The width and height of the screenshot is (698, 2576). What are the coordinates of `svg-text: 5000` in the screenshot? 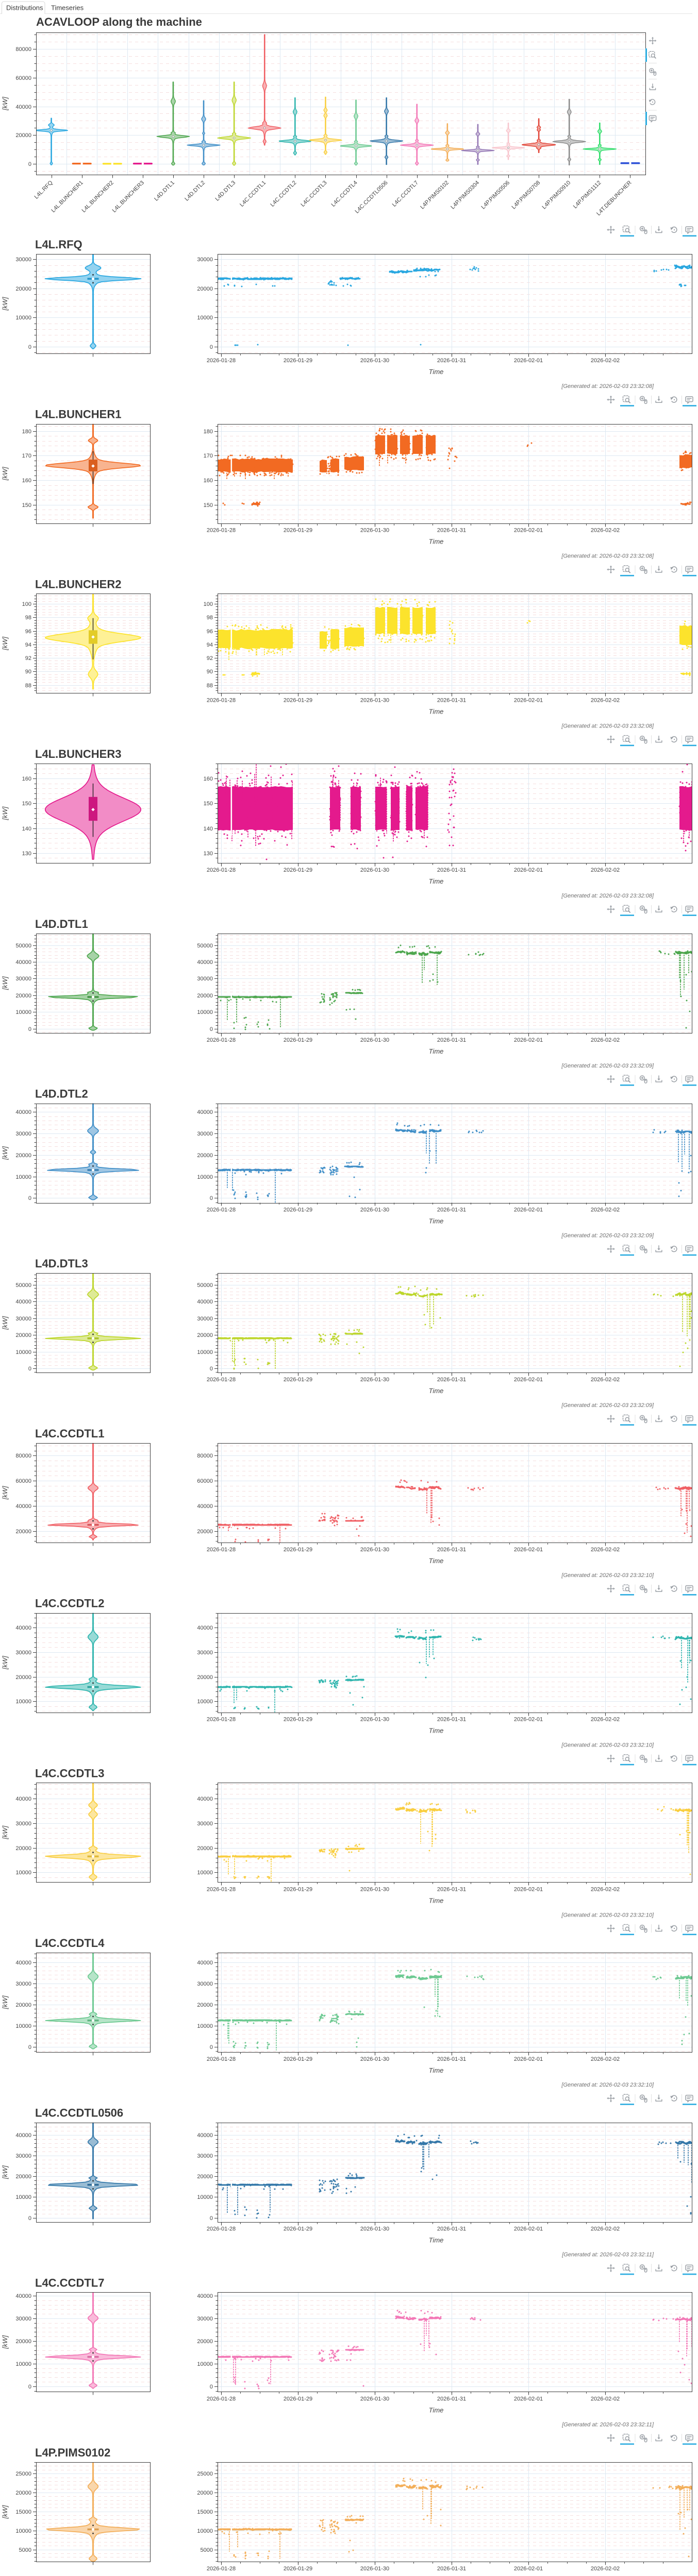 It's located at (207, 2550).